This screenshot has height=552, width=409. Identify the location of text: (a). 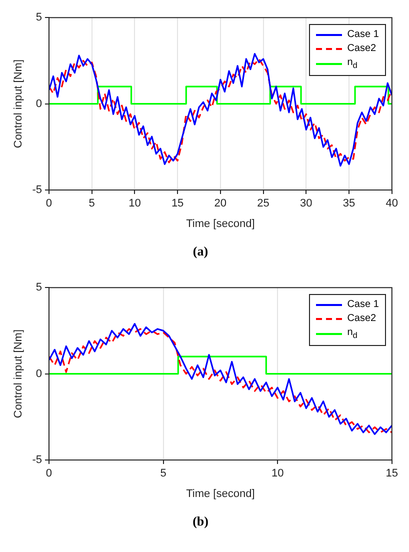
(200, 251).